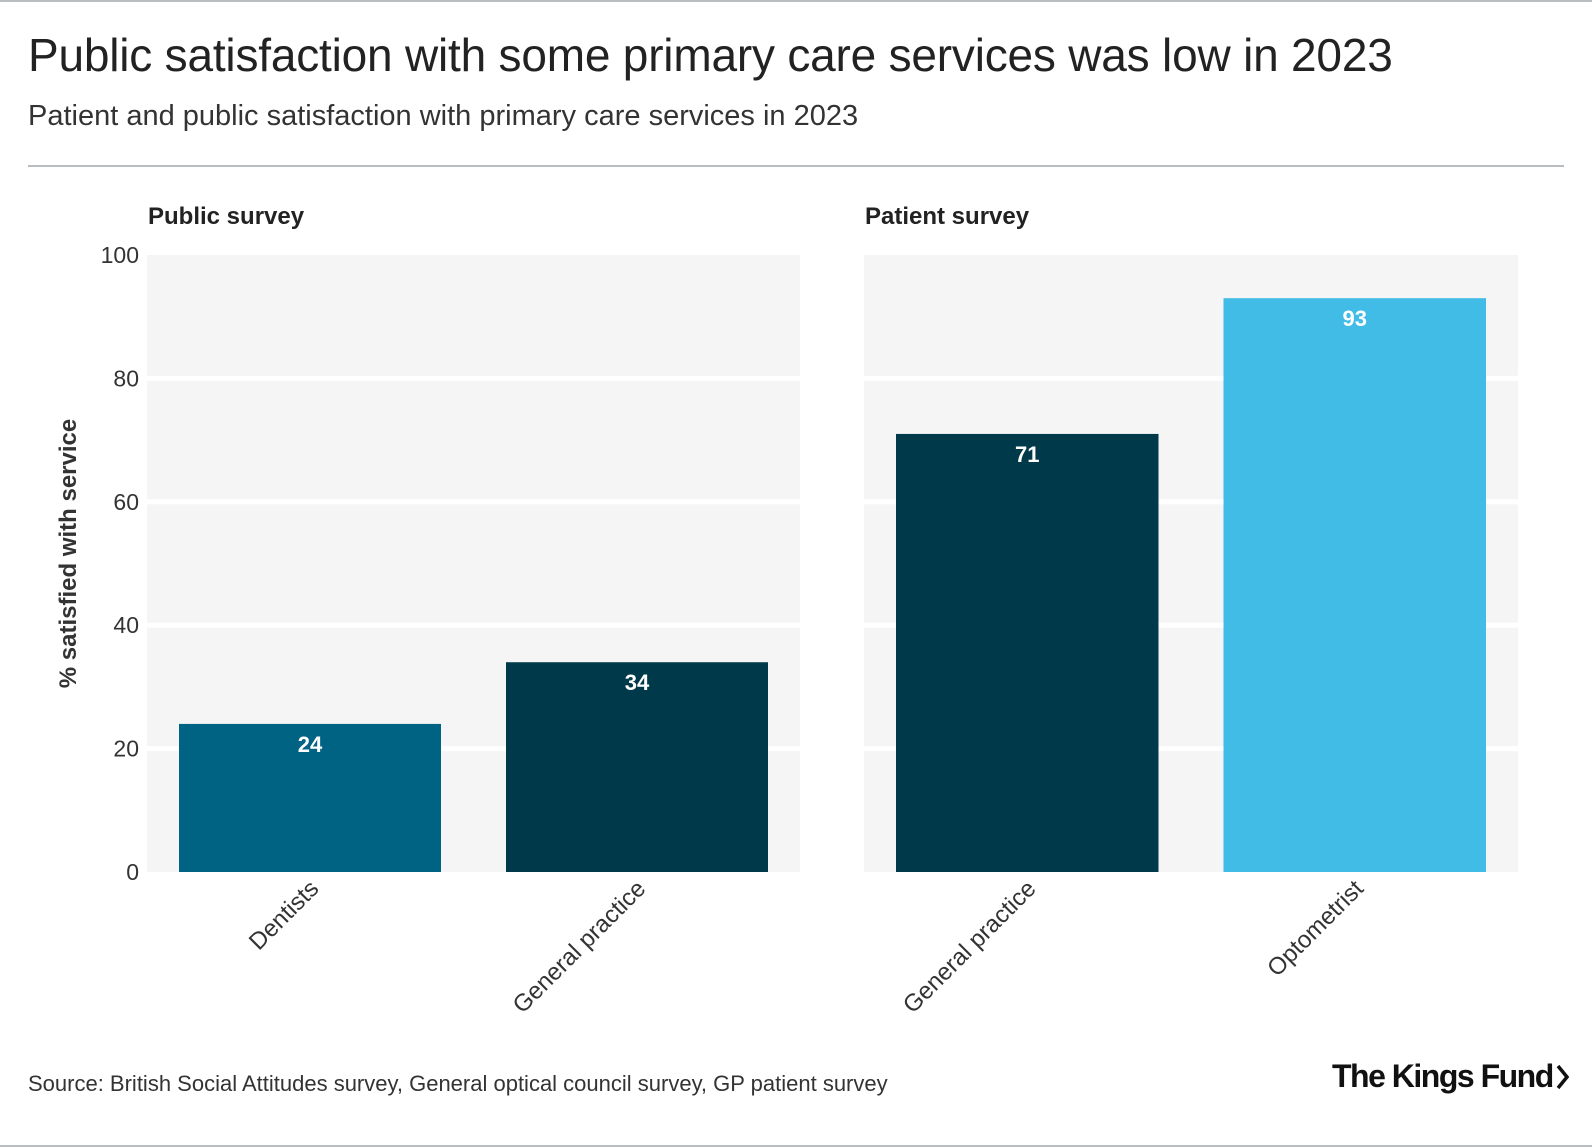 The image size is (1592, 1148). Describe the element at coordinates (637, 682) in the screenshot. I see `data-label: 34` at that location.